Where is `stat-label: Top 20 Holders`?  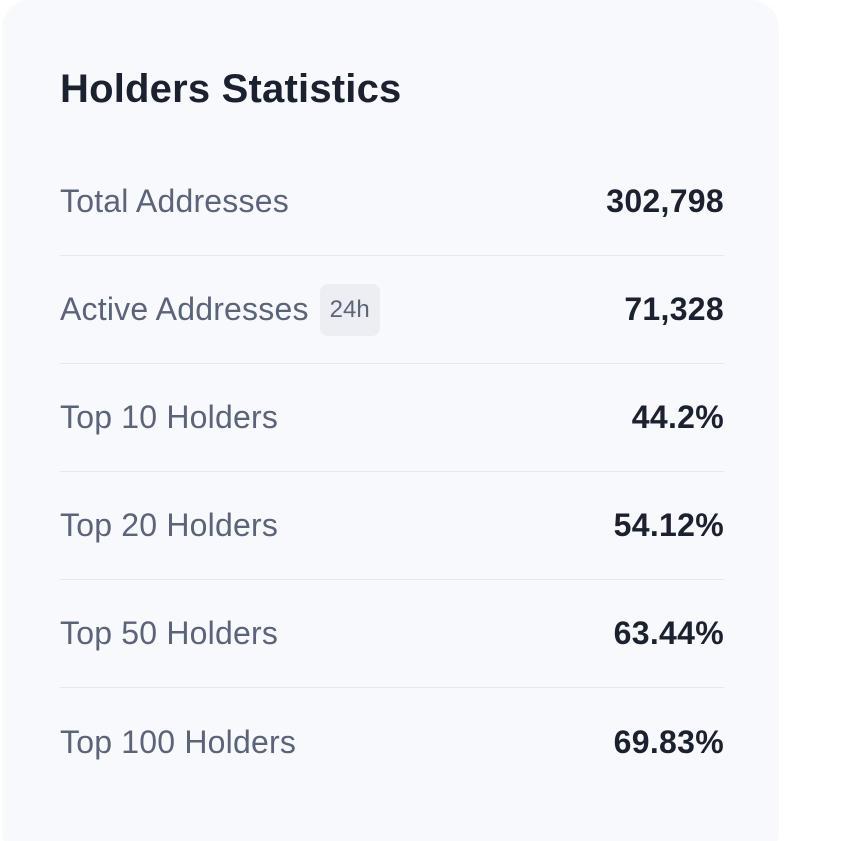 stat-label: Top 20 Holders is located at coordinates (169, 525).